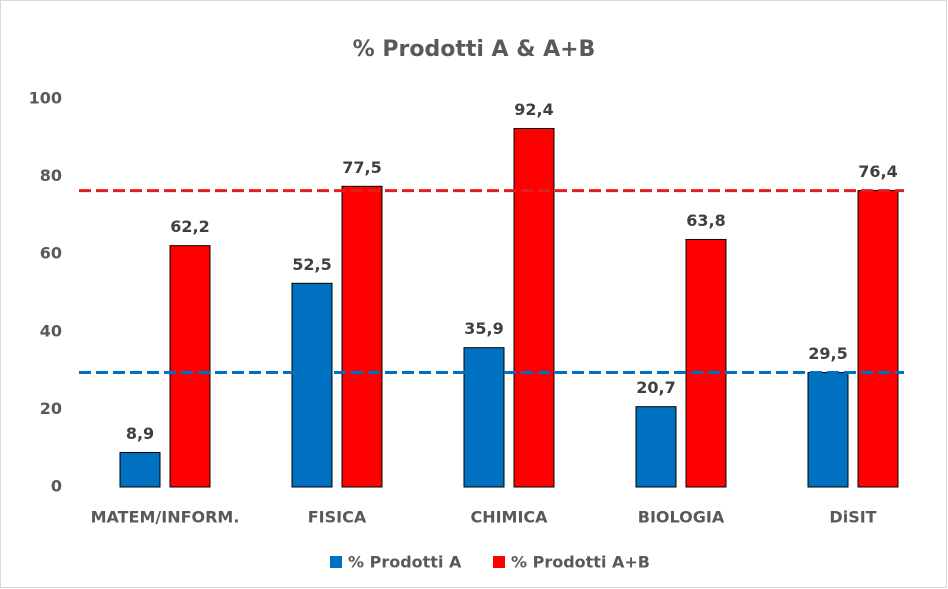  Describe the element at coordinates (51, 408) in the screenshot. I see `y-tick-label: 20` at that location.